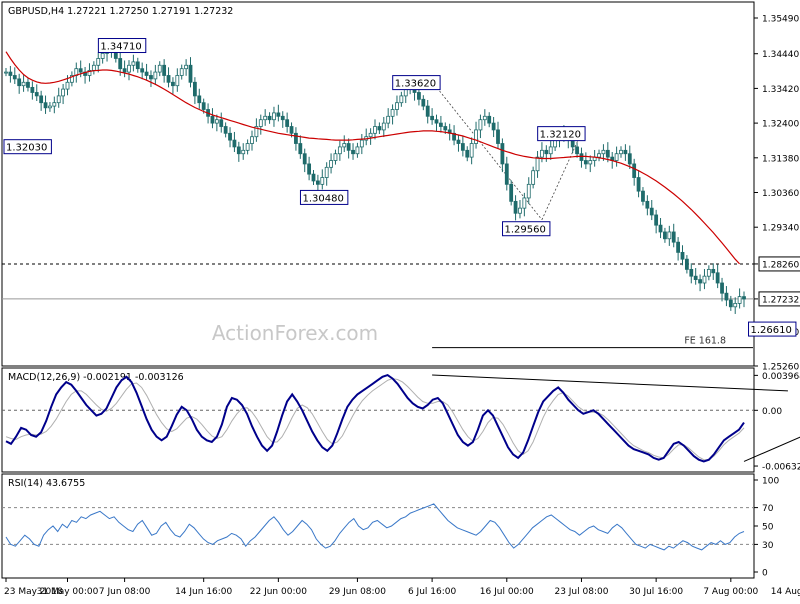 This screenshot has height=604, width=800. What do you see at coordinates (656, 592) in the screenshot?
I see `x-tick-label: 30 Jul 16:00` at bounding box center [656, 592].